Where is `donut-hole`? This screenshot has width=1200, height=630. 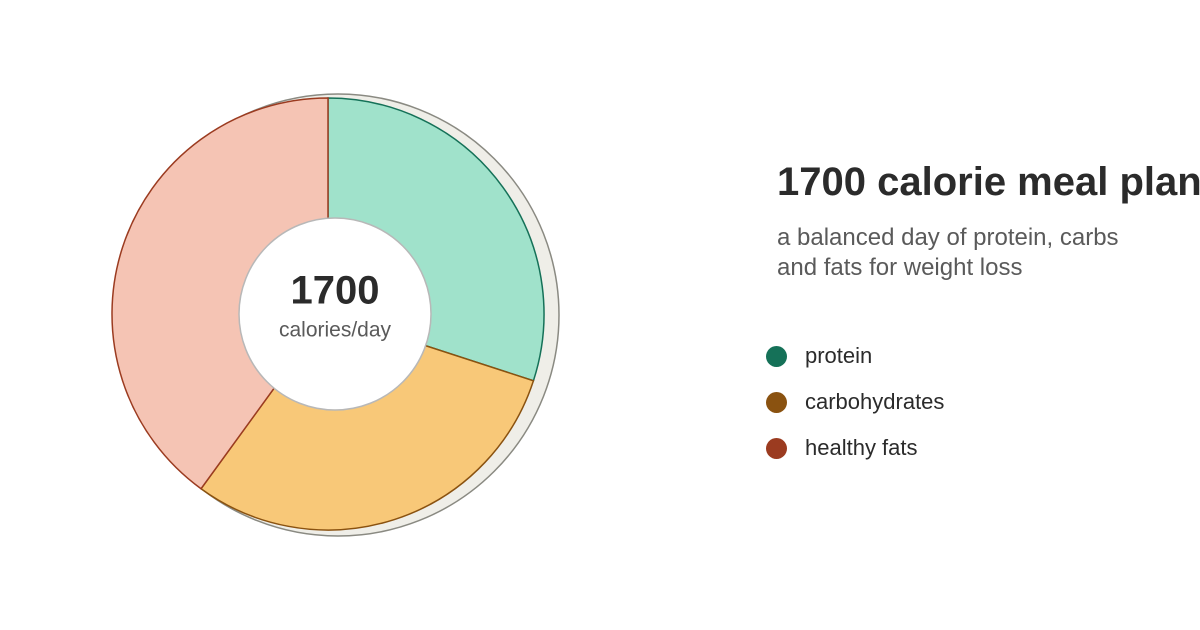
donut-hole is located at coordinates (335, 314).